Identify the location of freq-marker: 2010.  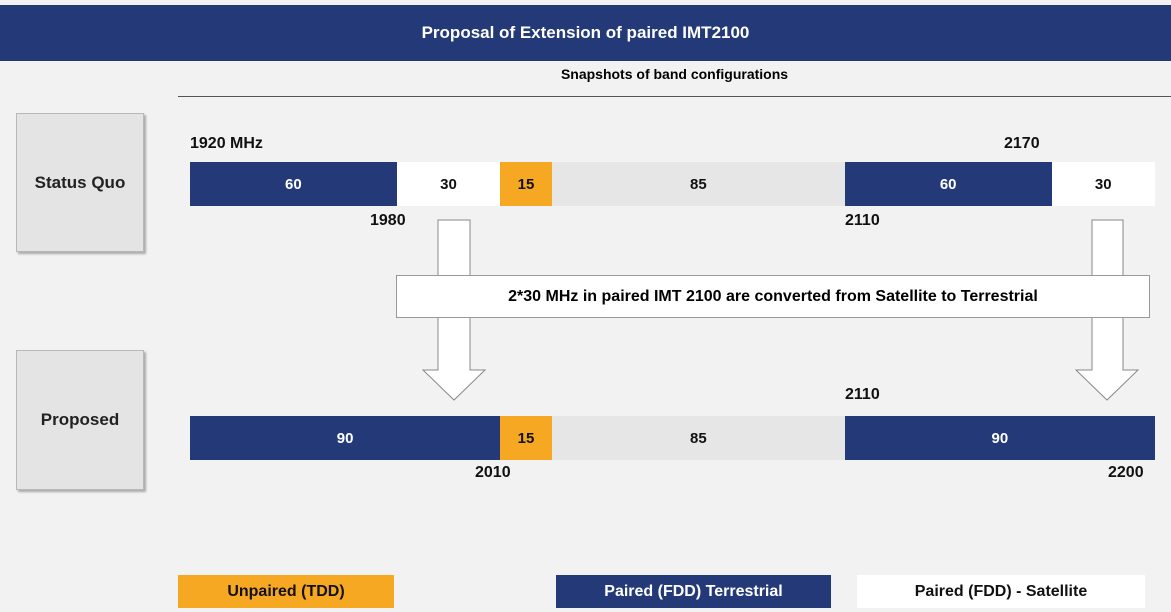
(493, 472).